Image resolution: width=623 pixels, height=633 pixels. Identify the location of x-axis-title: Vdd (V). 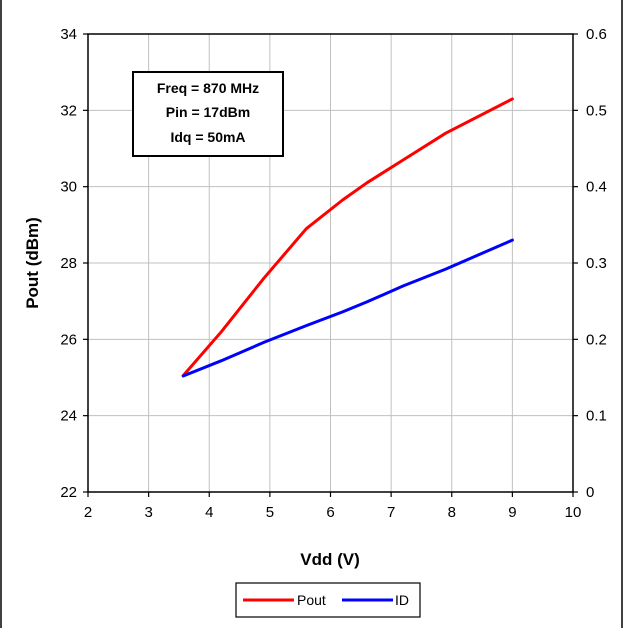
(330, 559).